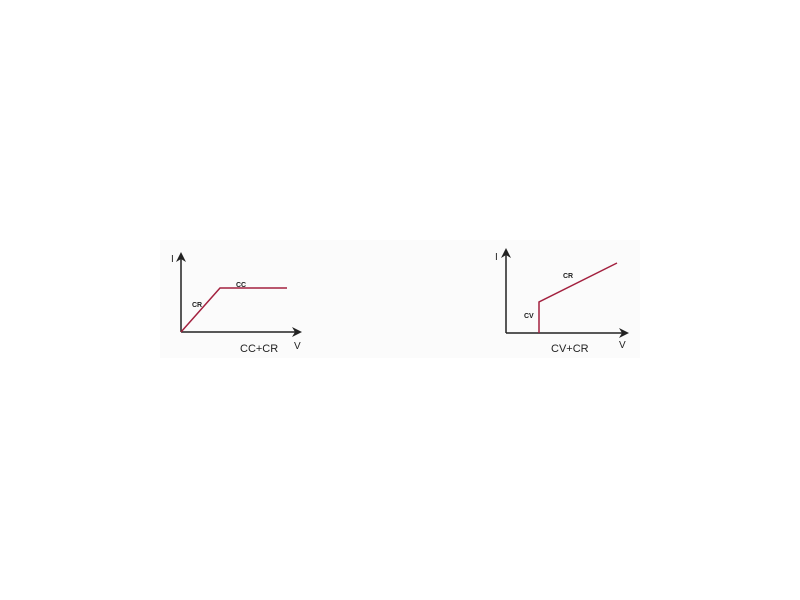 The width and height of the screenshot is (800, 600). Describe the element at coordinates (259, 349) in the screenshot. I see `diagram-caption: CC+CR` at that location.